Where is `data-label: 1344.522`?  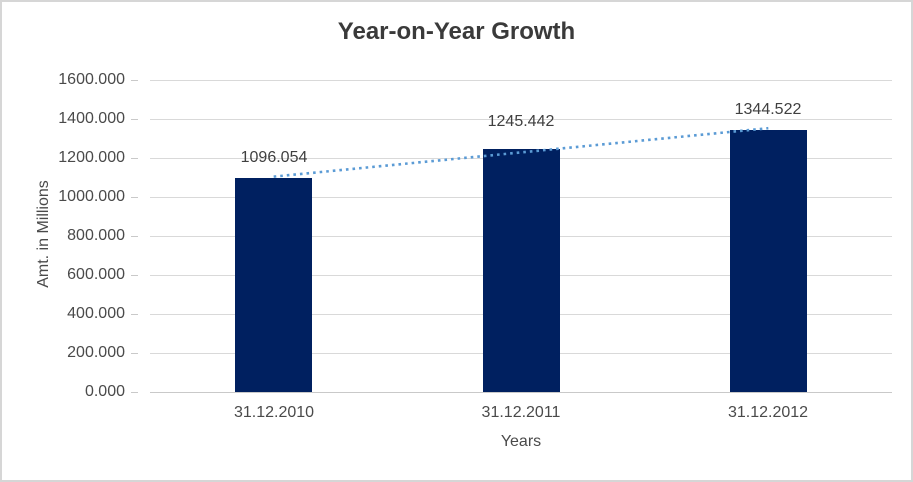
data-label: 1344.522 is located at coordinates (768, 109).